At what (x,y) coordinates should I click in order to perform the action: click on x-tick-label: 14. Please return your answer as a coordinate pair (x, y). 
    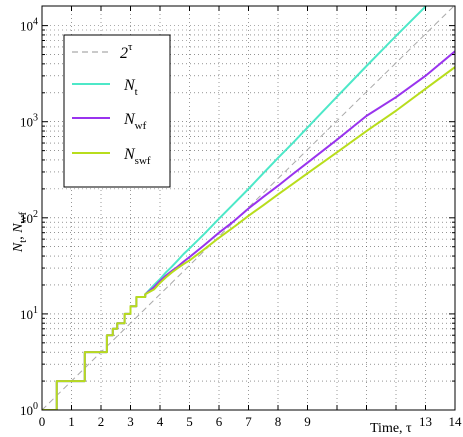
    Looking at the image, I should click on (456, 421).